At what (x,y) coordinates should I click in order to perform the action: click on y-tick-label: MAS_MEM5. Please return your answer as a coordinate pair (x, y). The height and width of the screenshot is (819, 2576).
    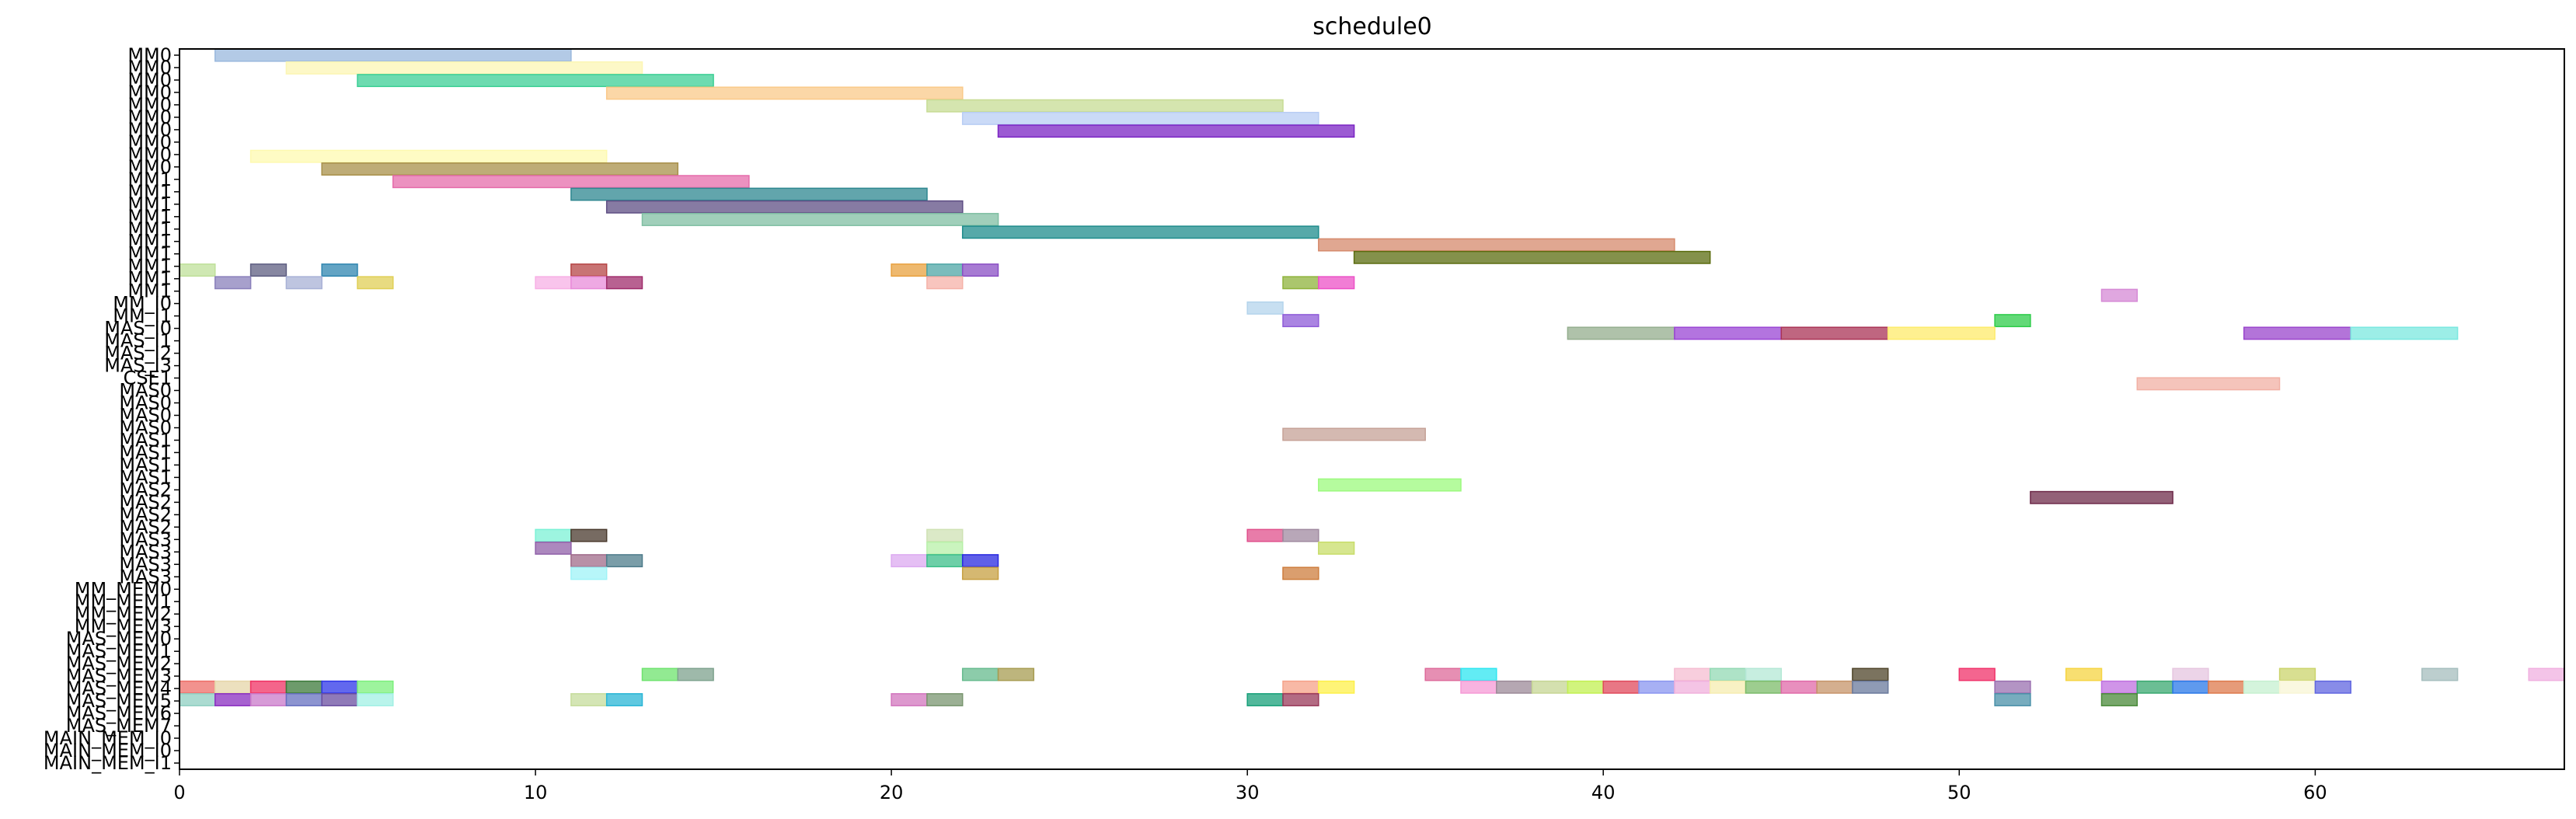
    Looking at the image, I should click on (119, 701).